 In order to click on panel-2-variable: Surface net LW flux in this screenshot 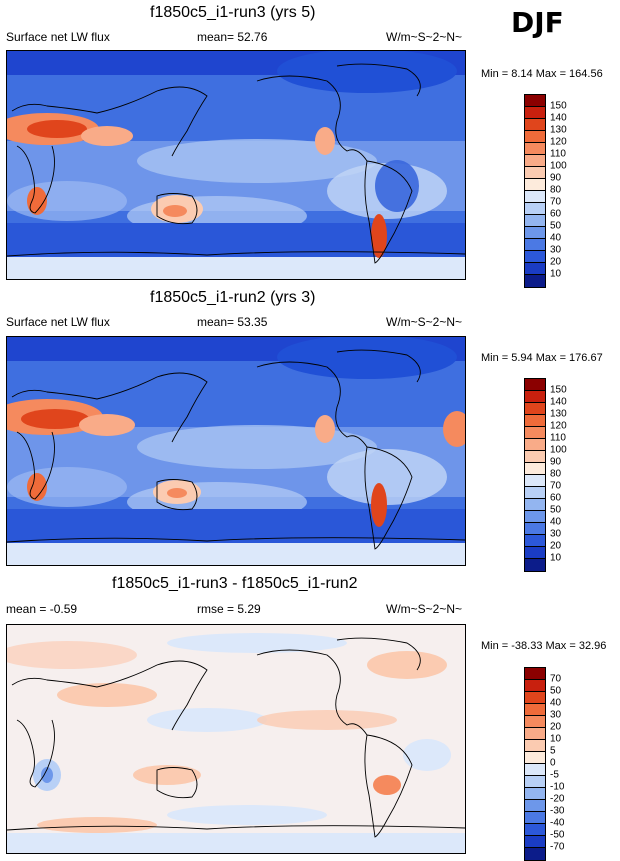, I will do `click(58, 322)`.